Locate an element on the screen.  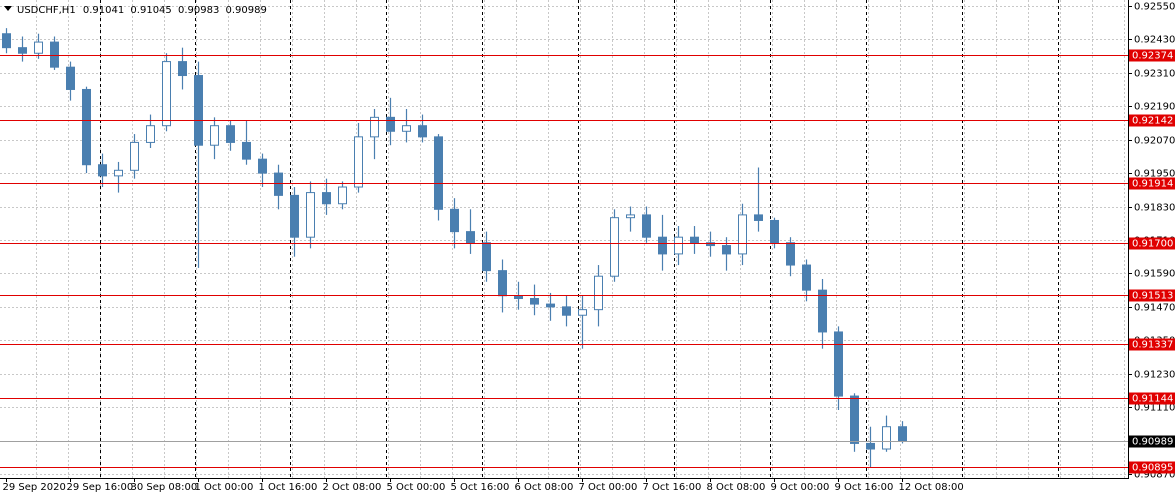
x-tick-label: 1 Oct 00:00 is located at coordinates (224, 487).